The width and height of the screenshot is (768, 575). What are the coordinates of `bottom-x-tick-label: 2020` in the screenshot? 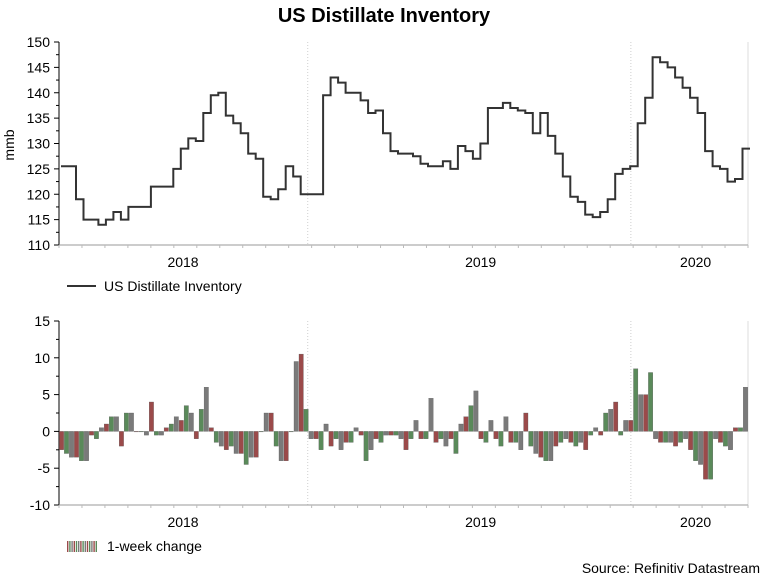 It's located at (695, 522).